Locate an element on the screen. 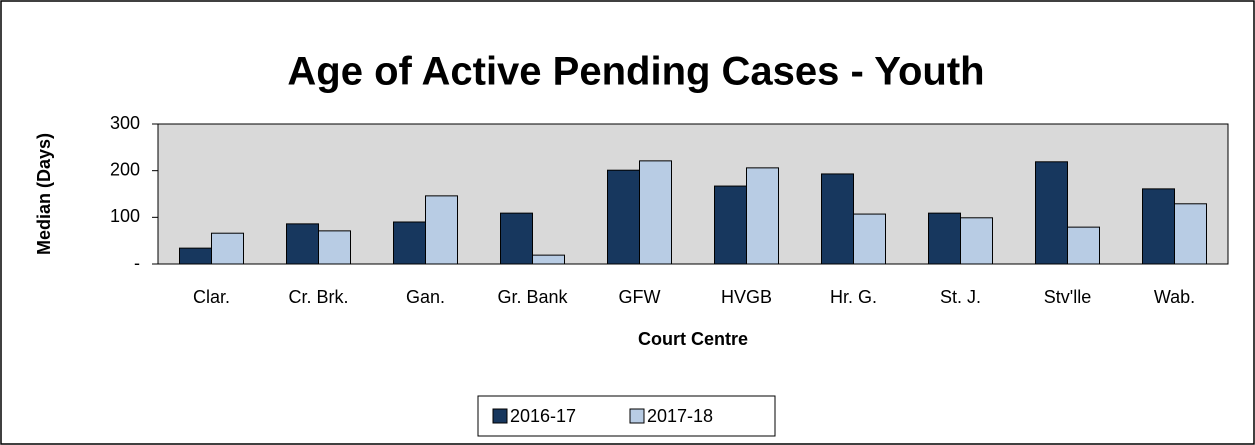 This screenshot has width=1255, height=445. chart-title: Age of Active Pending Cases - Youth is located at coordinates (635, 72).